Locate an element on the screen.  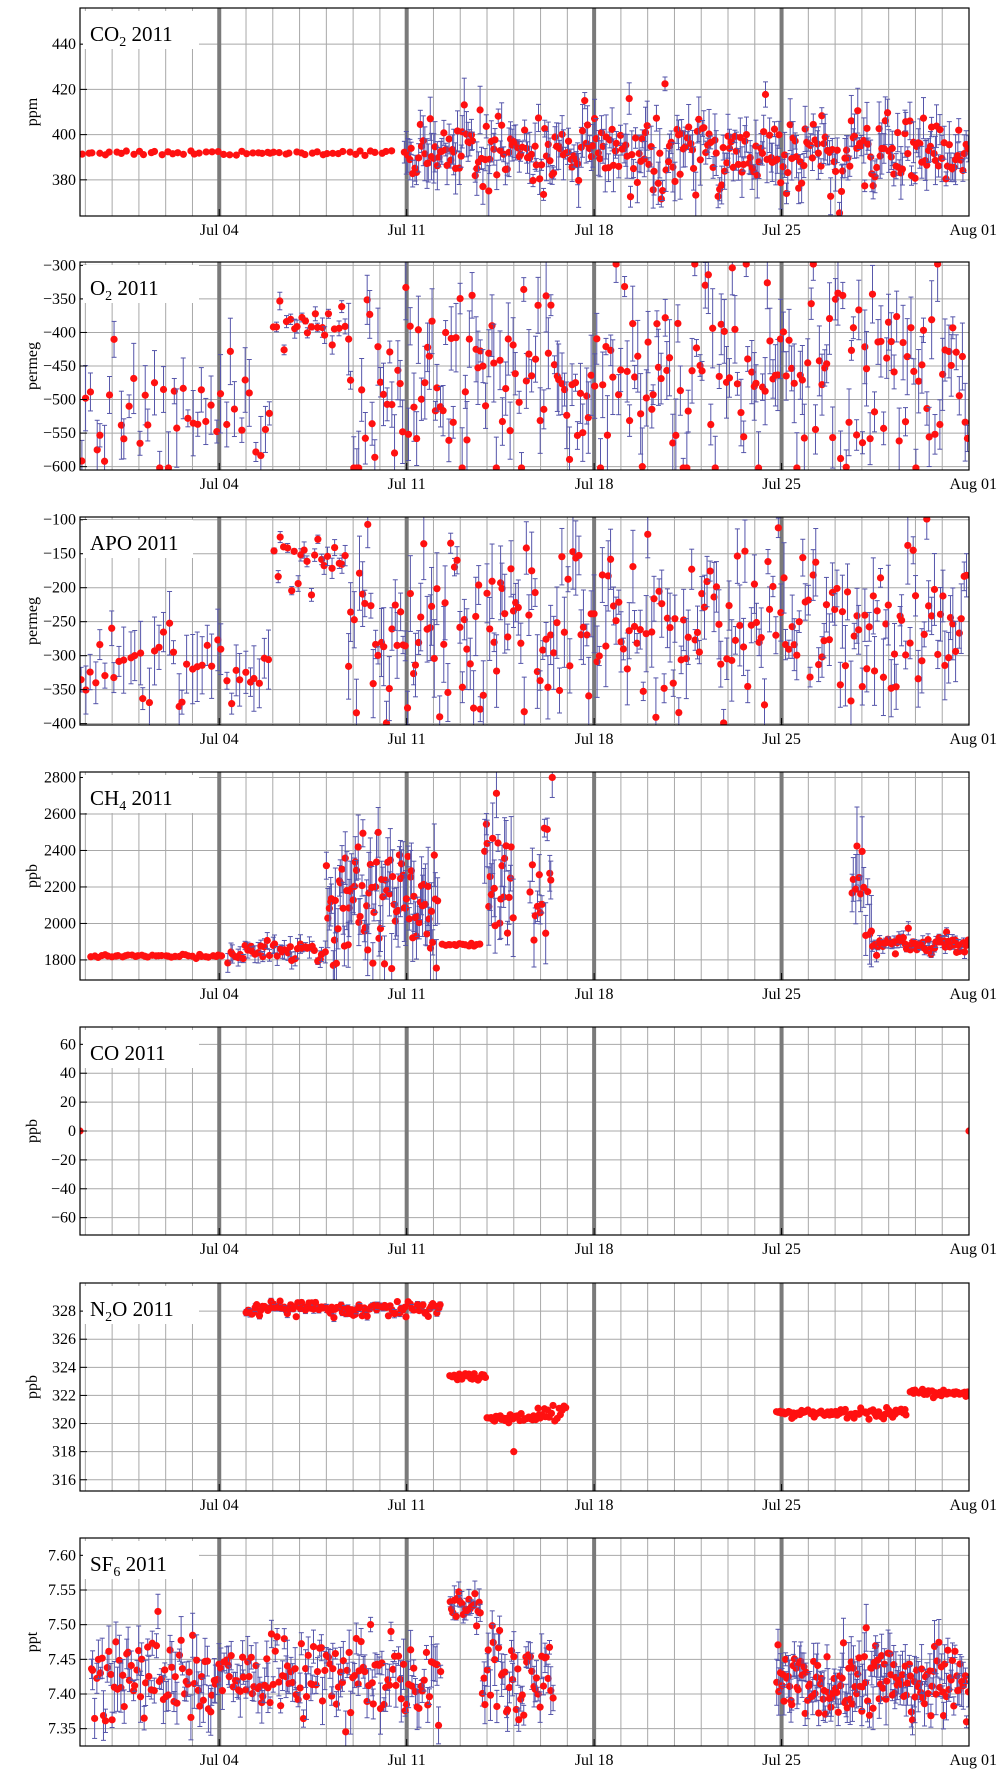
x-tick-label: Jul 18 is located at coordinates (594, 230).